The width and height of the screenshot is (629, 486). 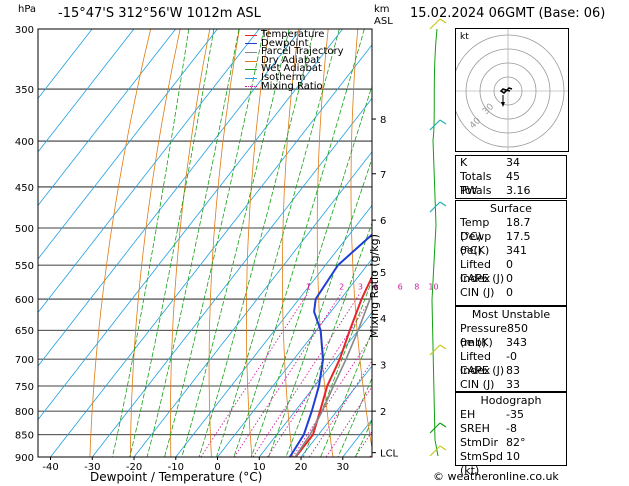 What do you see at coordinates (490, 183) in the screenshot?
I see `index-row: Totals Totals 45` at bounding box center [490, 183].